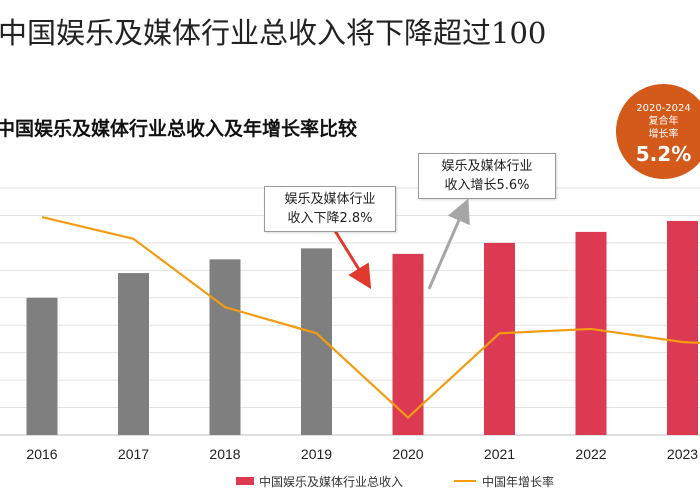 The width and height of the screenshot is (700, 500). I want to click on legend-bar-swatch, so click(245, 481).